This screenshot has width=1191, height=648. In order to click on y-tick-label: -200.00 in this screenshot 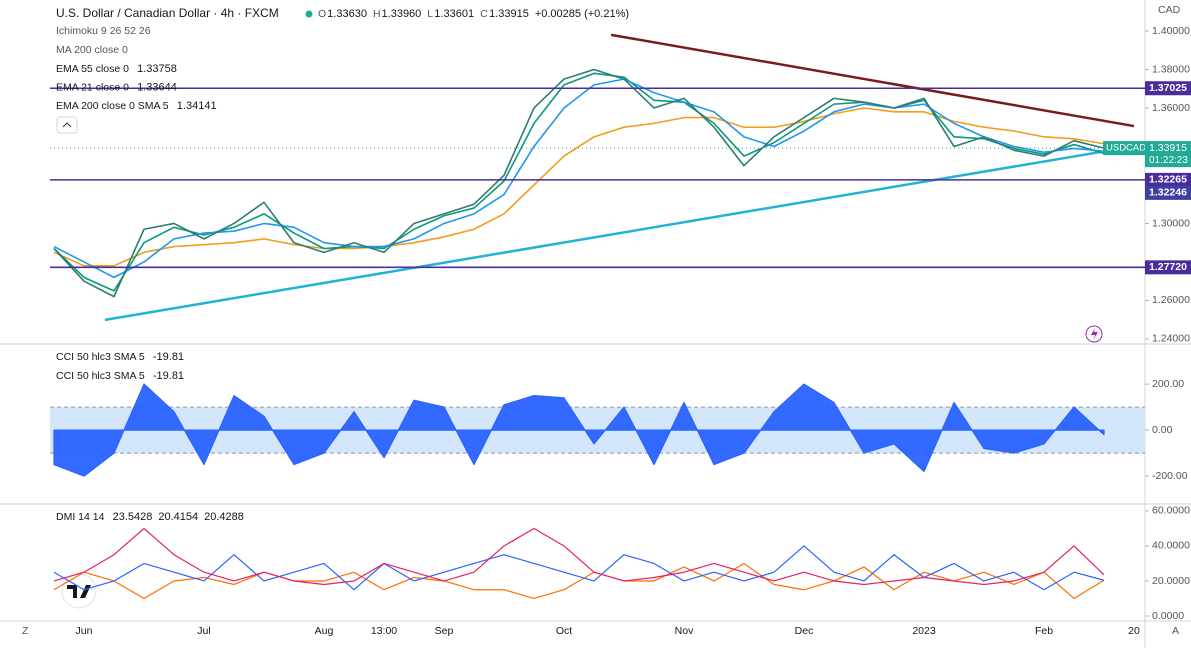, I will do `click(1170, 476)`.